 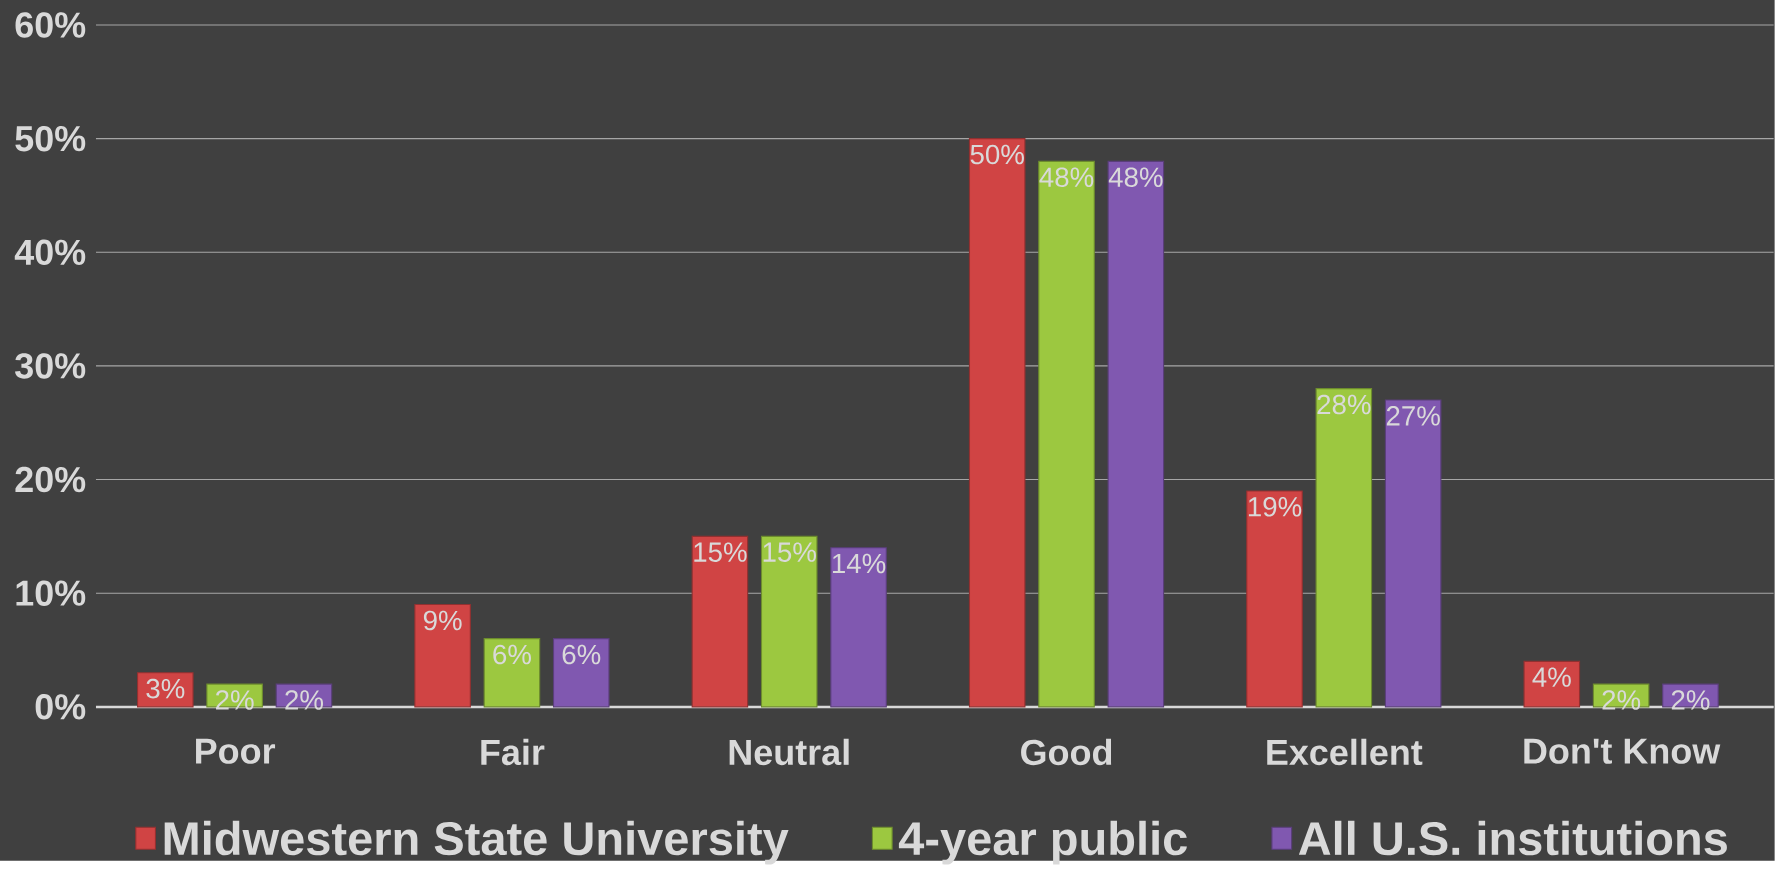 What do you see at coordinates (50, 25) in the screenshot?
I see `y-tick-label: 60%` at bounding box center [50, 25].